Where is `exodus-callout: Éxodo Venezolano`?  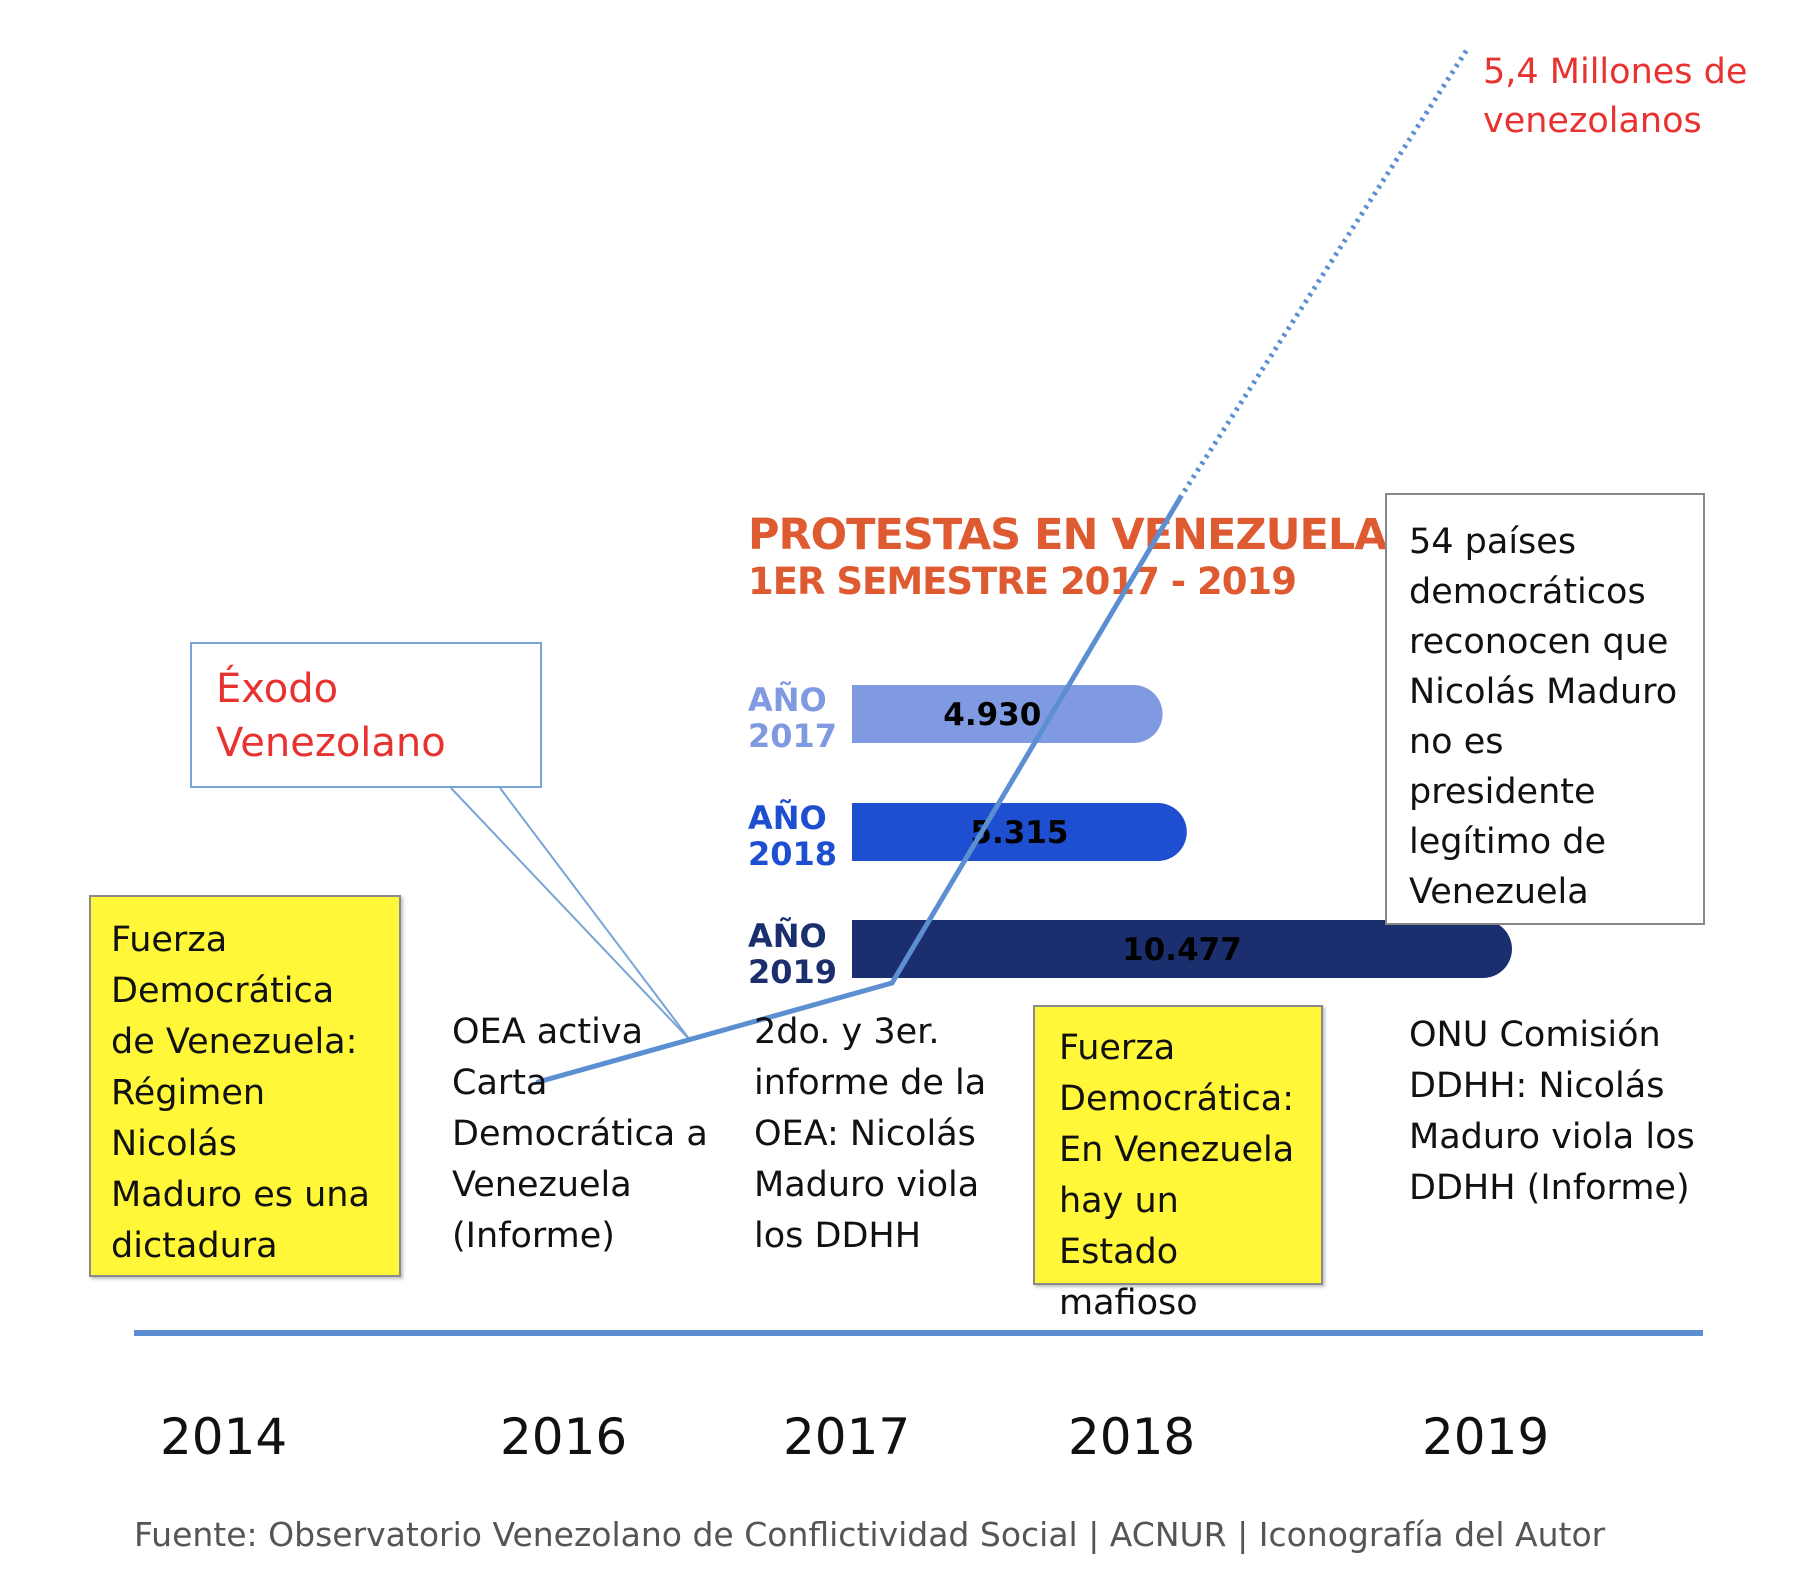 exodus-callout: Éxodo Venezolano is located at coordinates (366, 715).